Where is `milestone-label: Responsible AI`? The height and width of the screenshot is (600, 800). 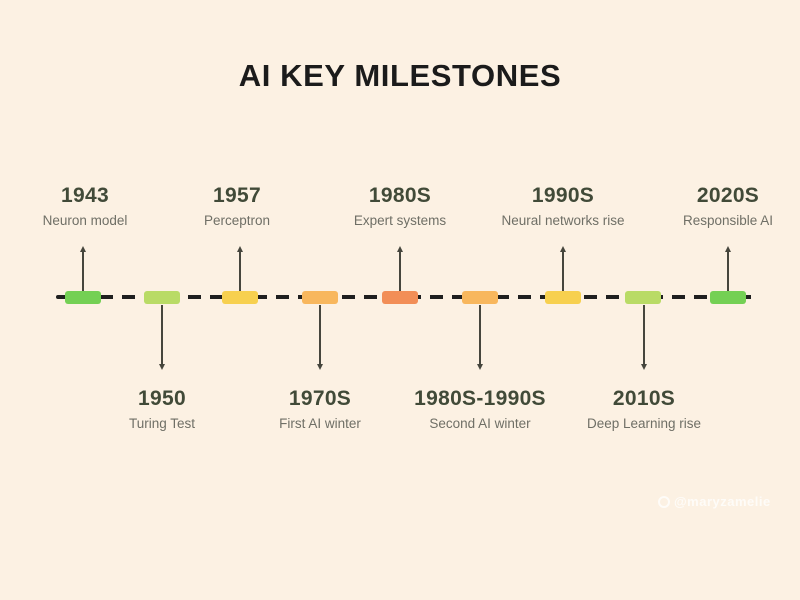
milestone-label: Responsible AI is located at coordinates (728, 220).